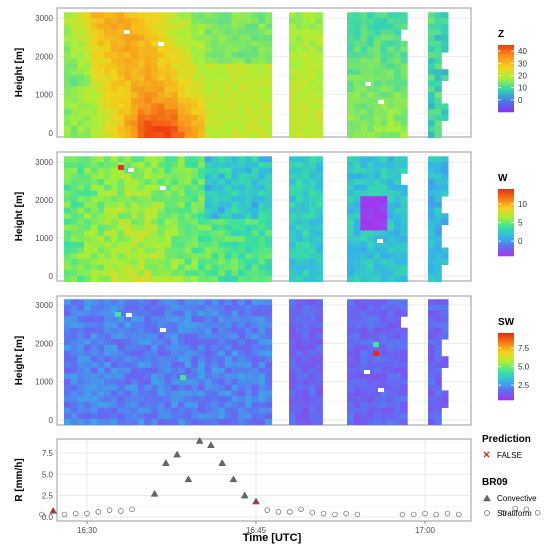 The width and height of the screenshot is (546, 550). What do you see at coordinates (381, 102) in the screenshot?
I see `missing-cell` at bounding box center [381, 102].